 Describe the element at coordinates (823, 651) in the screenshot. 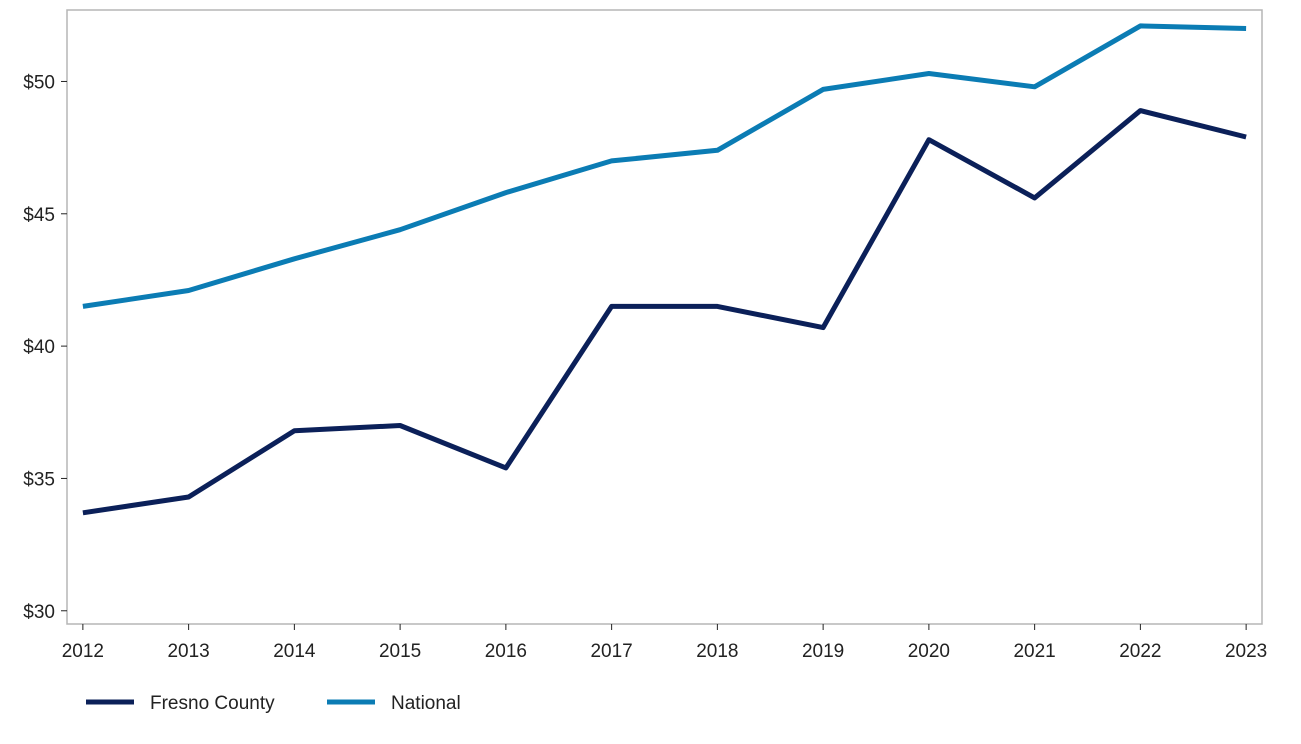

I see `x-tick-label: 2019` at that location.